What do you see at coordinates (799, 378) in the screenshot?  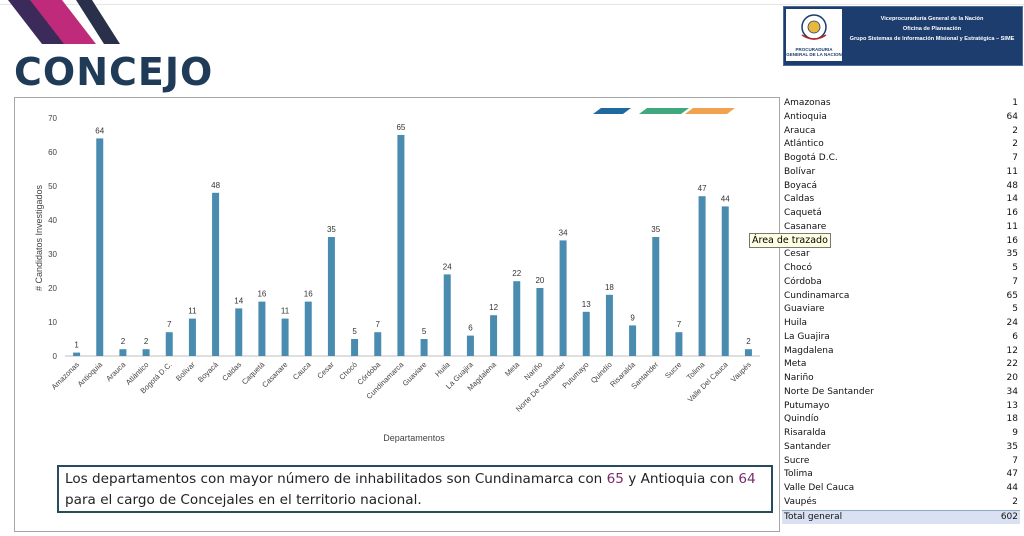 I see `table-row-name: Nariño` at bounding box center [799, 378].